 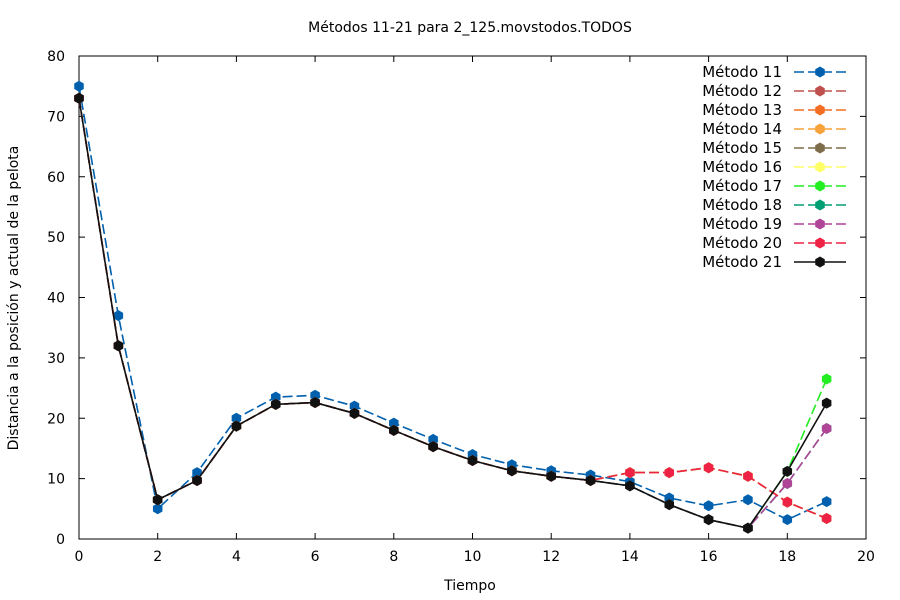 What do you see at coordinates (473, 557) in the screenshot?
I see `x-tick-label: 10` at bounding box center [473, 557].